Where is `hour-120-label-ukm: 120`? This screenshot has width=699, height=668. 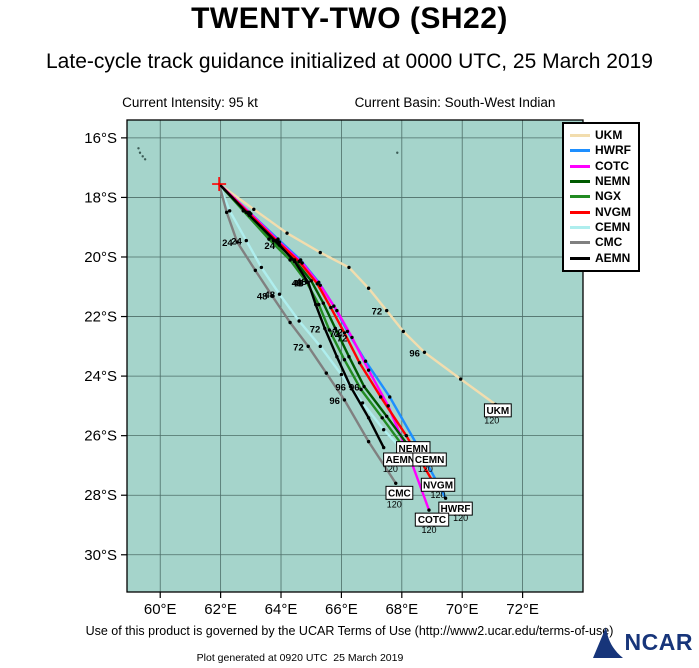 hour-120-label-ukm: 120 is located at coordinates (491, 421).